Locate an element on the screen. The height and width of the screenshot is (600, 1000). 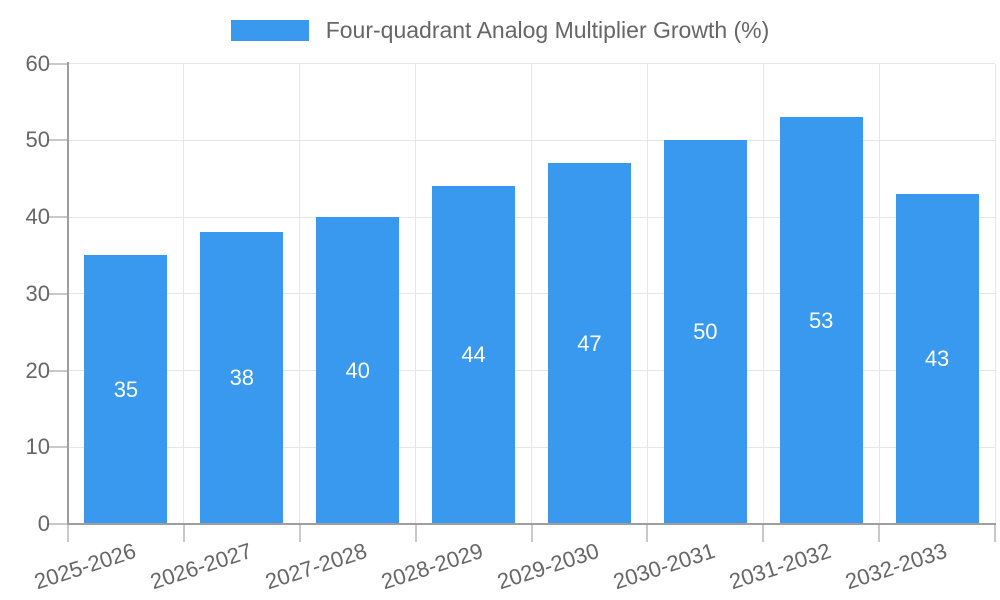
bar-value-label: 43 is located at coordinates (937, 359).